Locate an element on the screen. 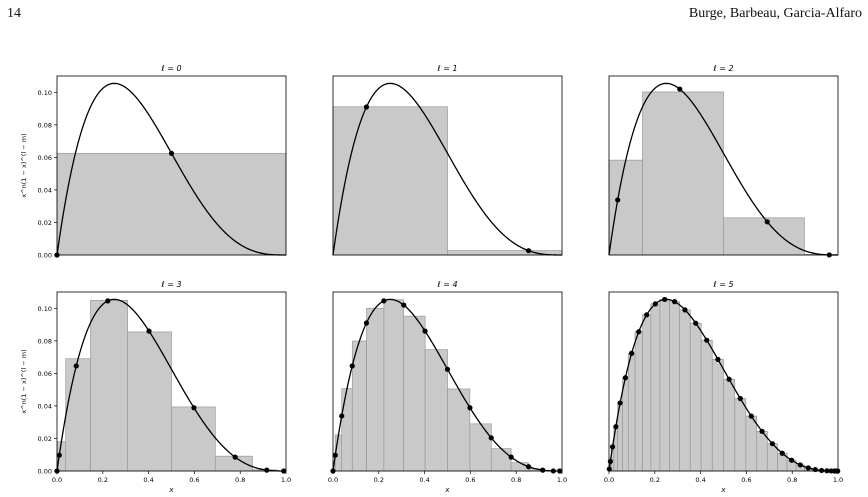  panel-title: ℓ = 1 is located at coordinates (446, 68).